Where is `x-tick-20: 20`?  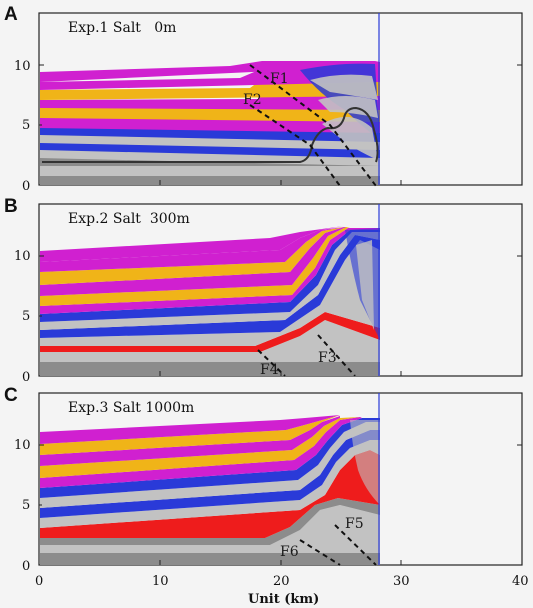
x-tick-20: 20 is located at coordinates (281, 581).